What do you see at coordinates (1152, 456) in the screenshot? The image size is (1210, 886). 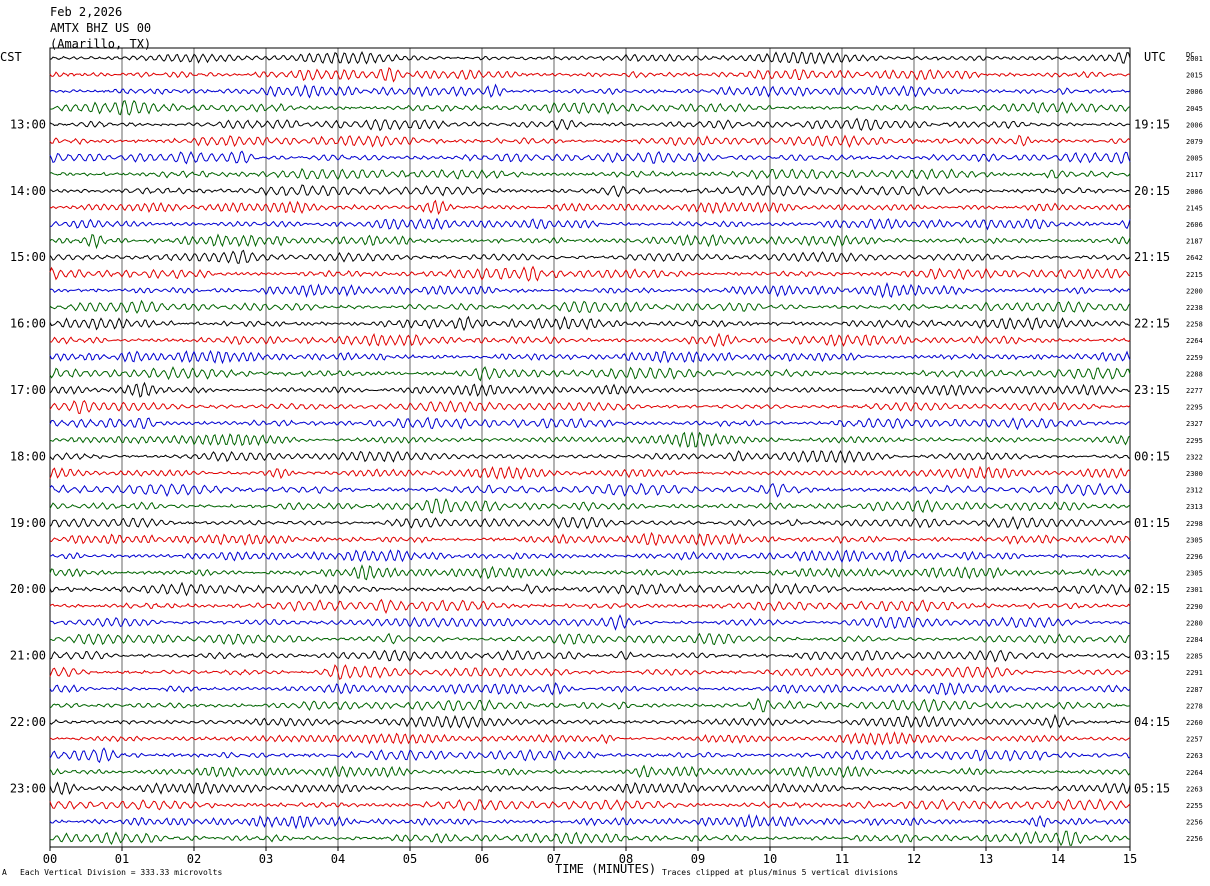 I see `right-hour-label: 00:15` at bounding box center [1152, 456].